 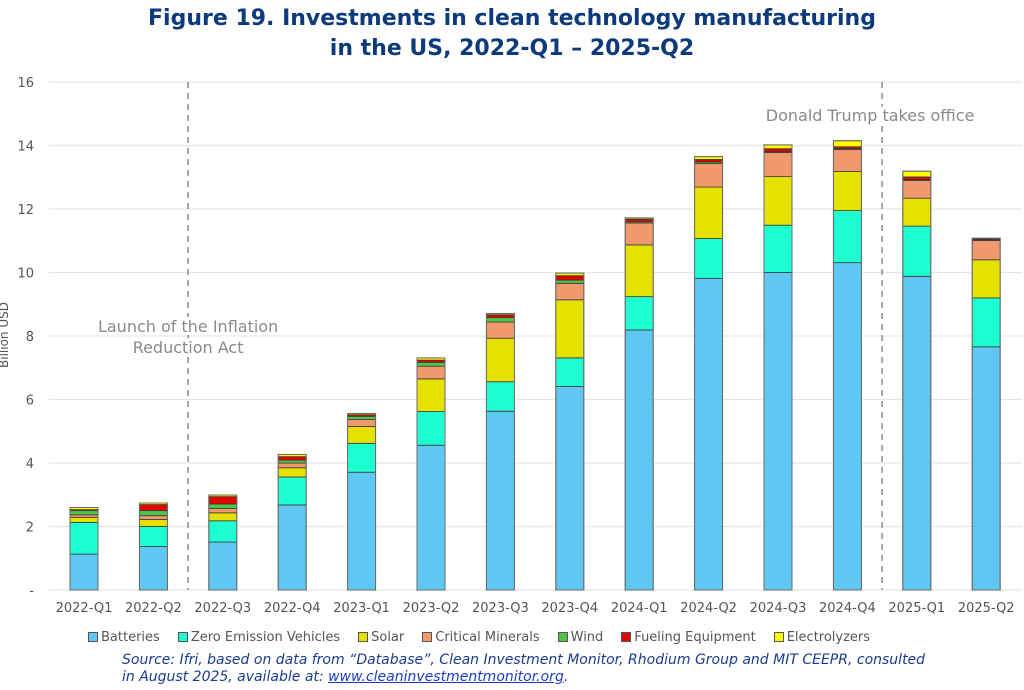 I want to click on bar-stack-2024-Q2, so click(x=709, y=373).